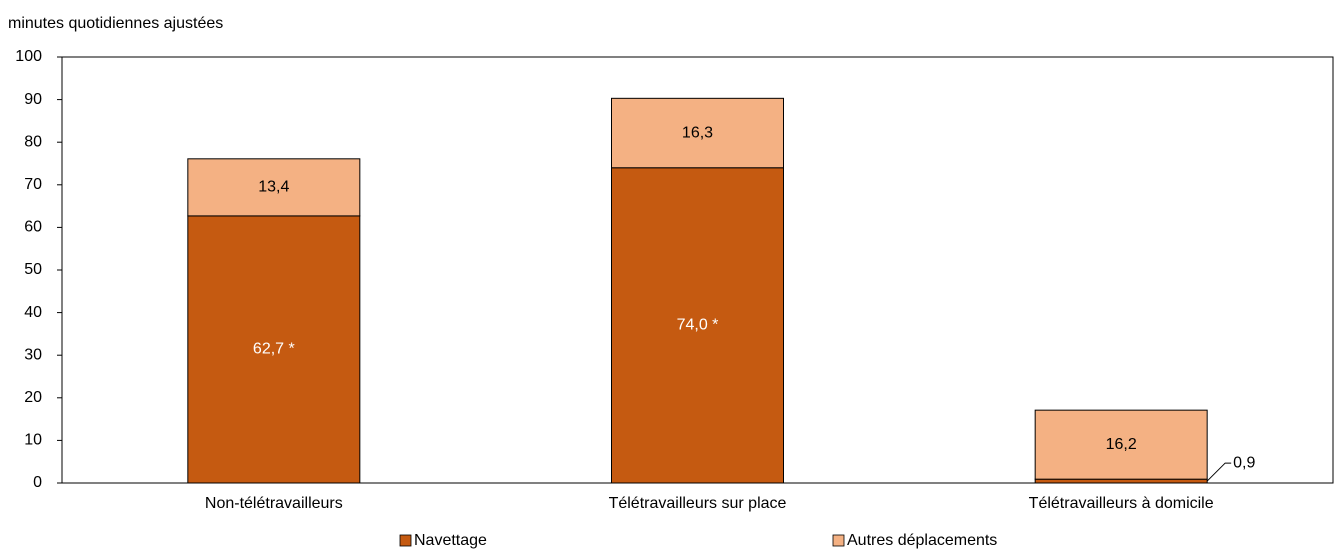 The height and width of the screenshot is (552, 1335). Describe the element at coordinates (698, 503) in the screenshot. I see `x-tick-label: Télétravailleurs sur place` at that location.